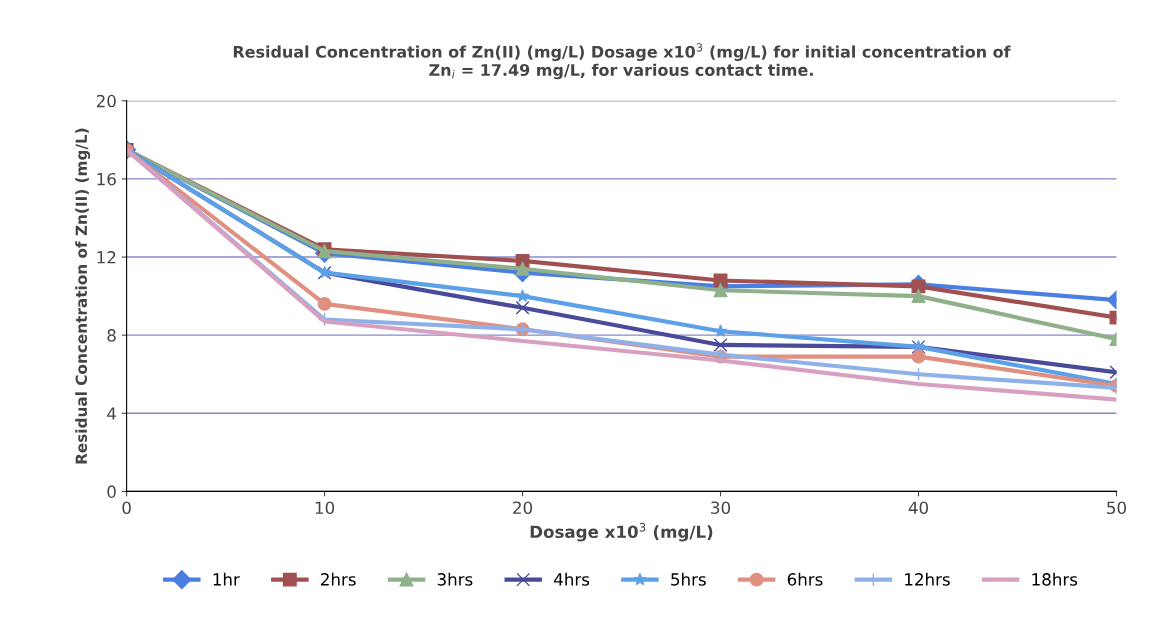 The height and width of the screenshot is (630, 1151). Describe the element at coordinates (455, 579) in the screenshot. I see `legend-label: 3hrs` at that location.